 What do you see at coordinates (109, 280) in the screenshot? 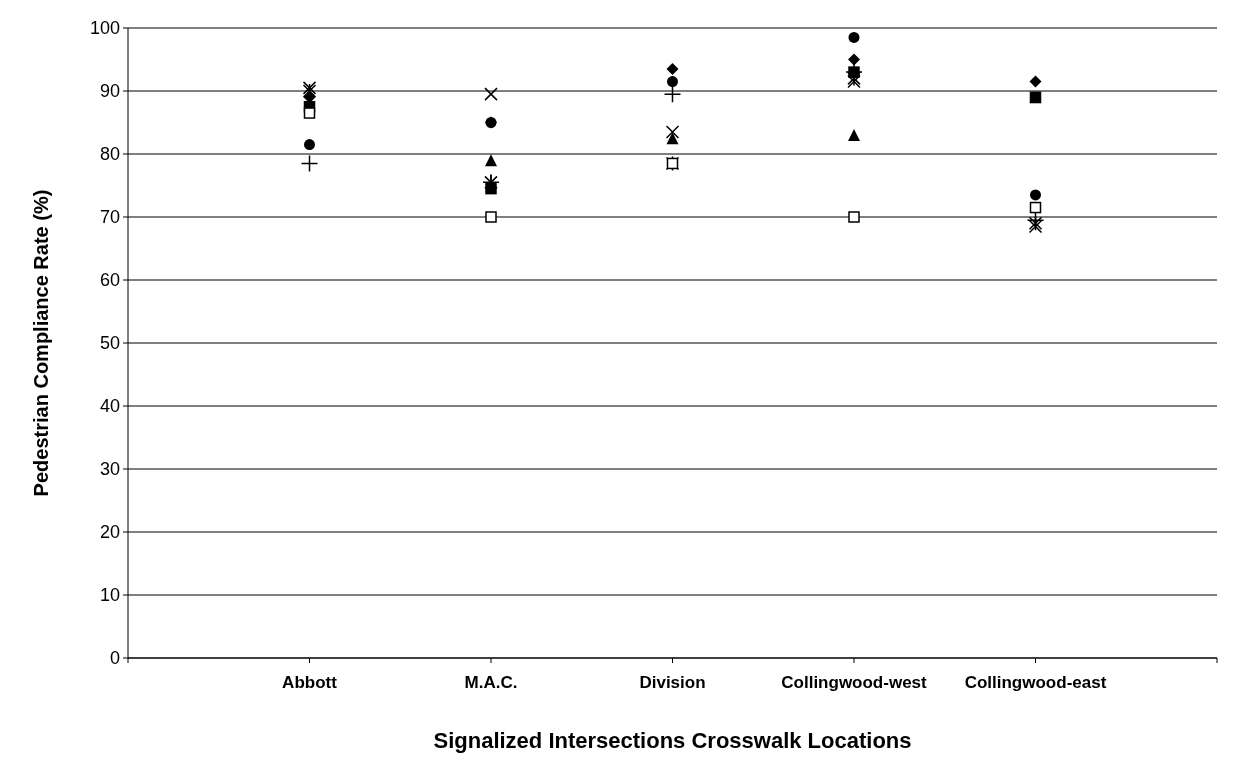
I see `y-tick-label: 60` at bounding box center [109, 280].